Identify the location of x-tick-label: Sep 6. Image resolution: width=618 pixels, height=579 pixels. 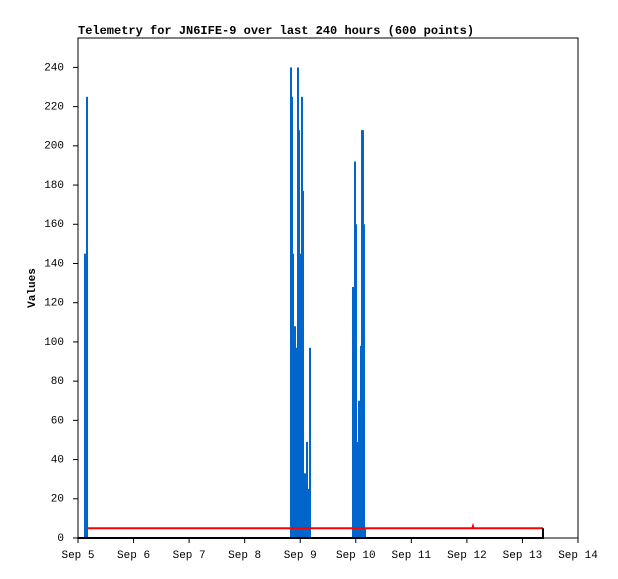
(133, 556).